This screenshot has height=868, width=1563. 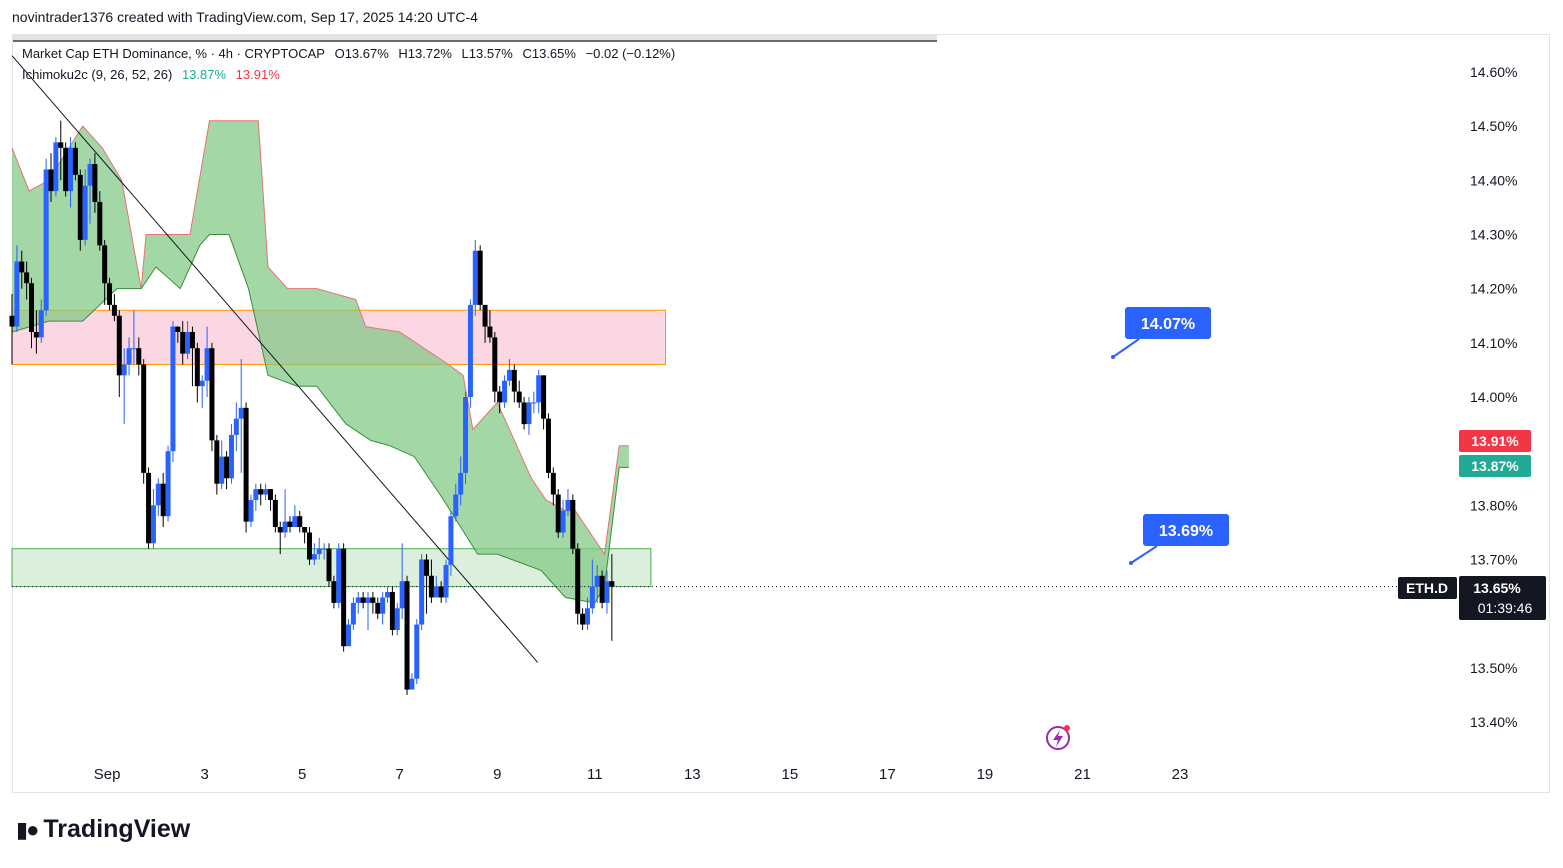 I want to click on callout-upper: 14.07%, so click(x=1168, y=324).